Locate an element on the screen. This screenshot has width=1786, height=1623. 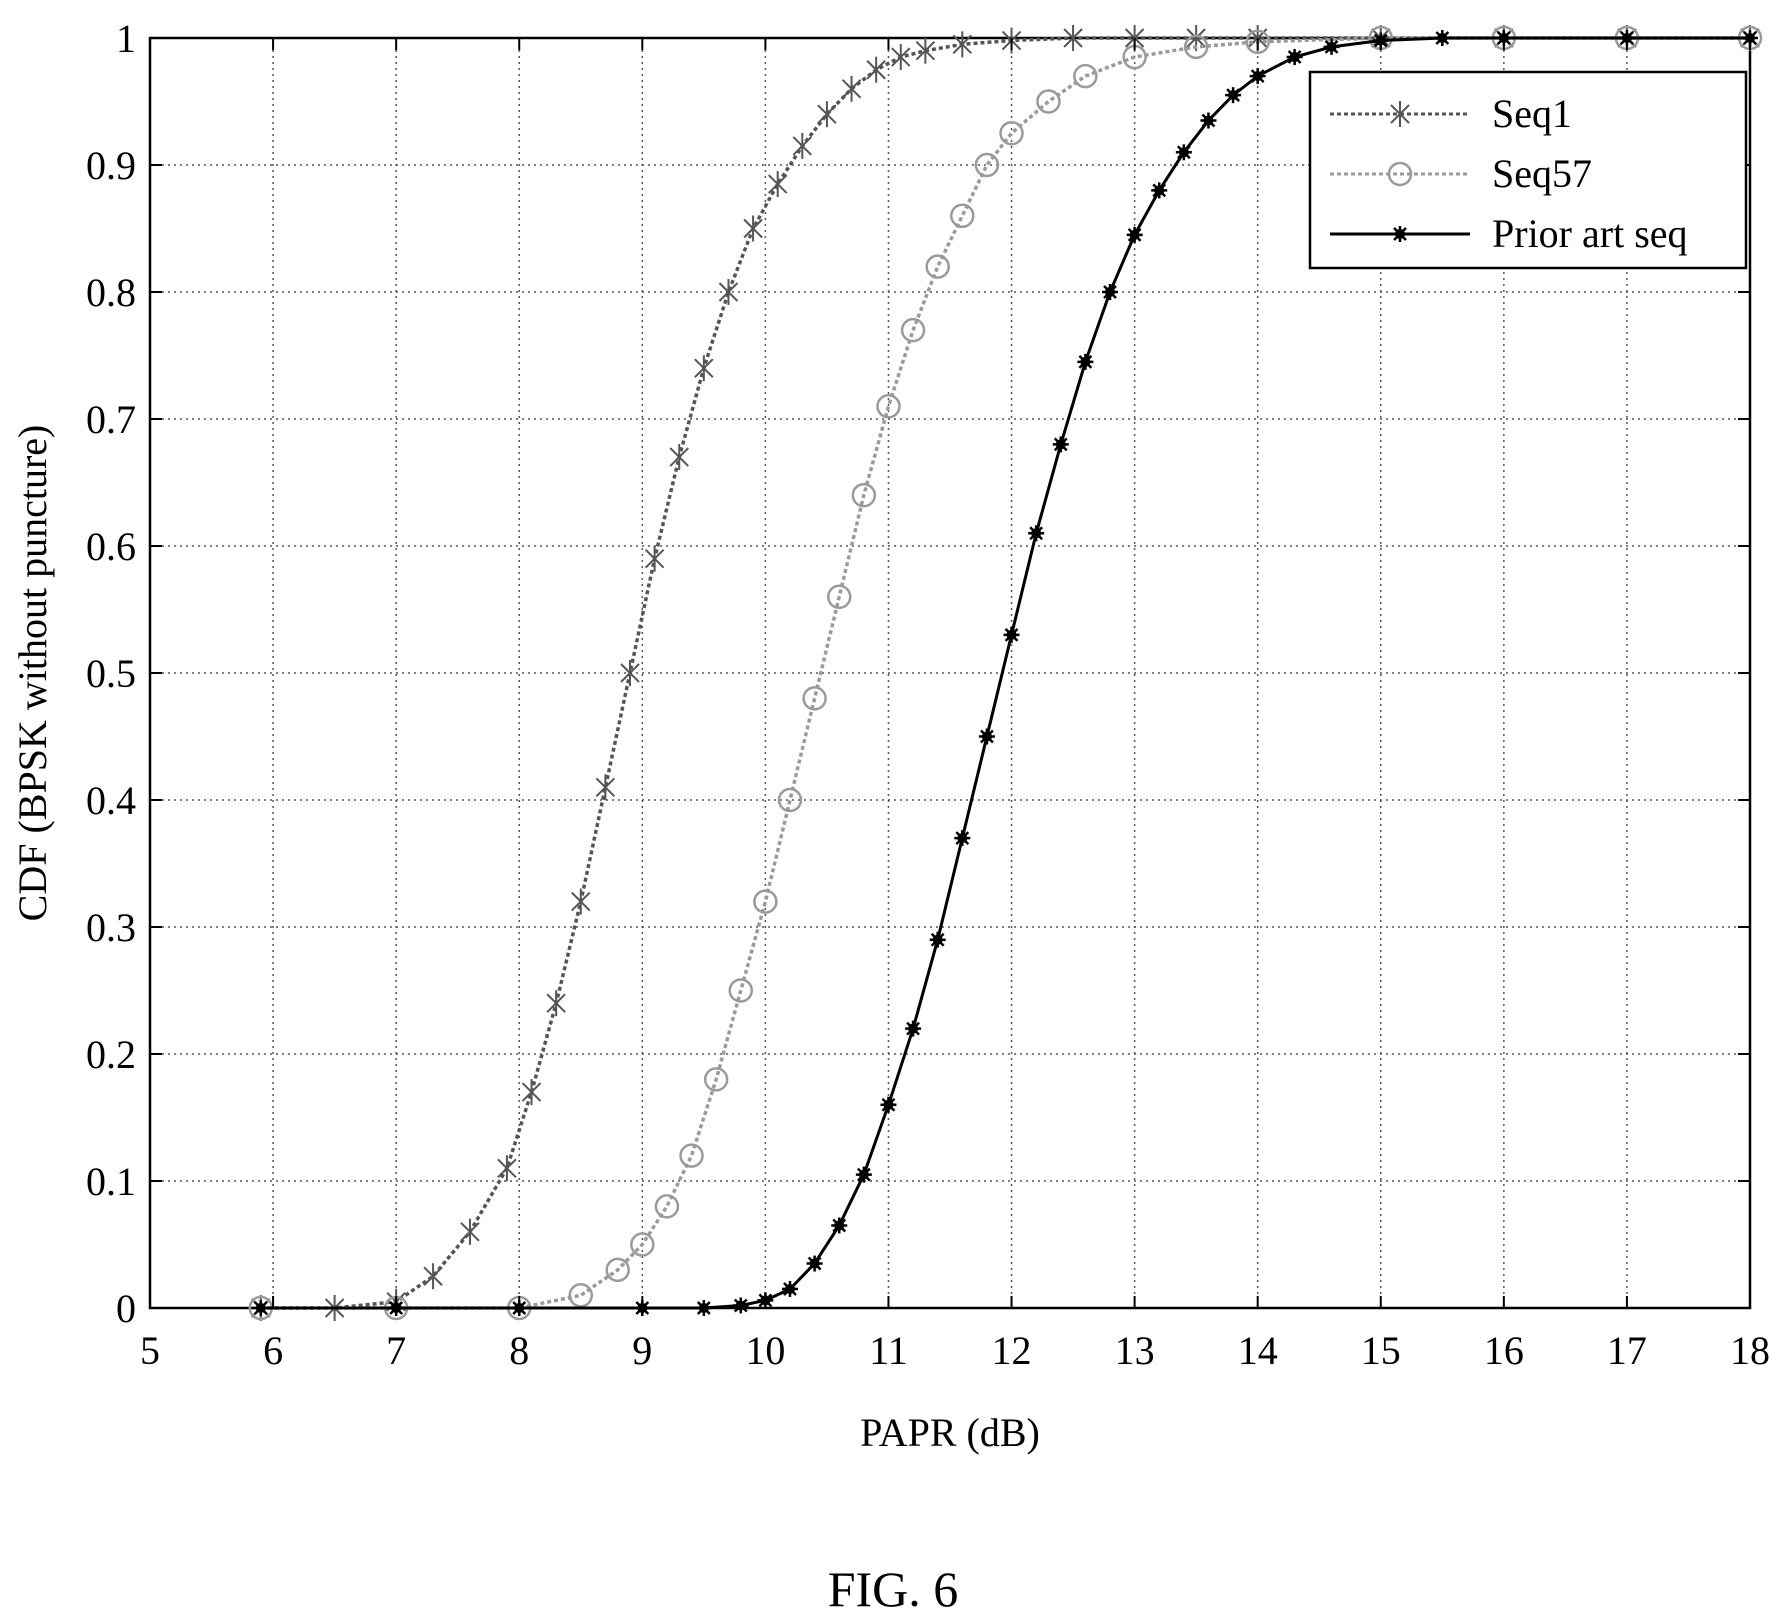
x-tick-label: 10 is located at coordinates (765, 1350).